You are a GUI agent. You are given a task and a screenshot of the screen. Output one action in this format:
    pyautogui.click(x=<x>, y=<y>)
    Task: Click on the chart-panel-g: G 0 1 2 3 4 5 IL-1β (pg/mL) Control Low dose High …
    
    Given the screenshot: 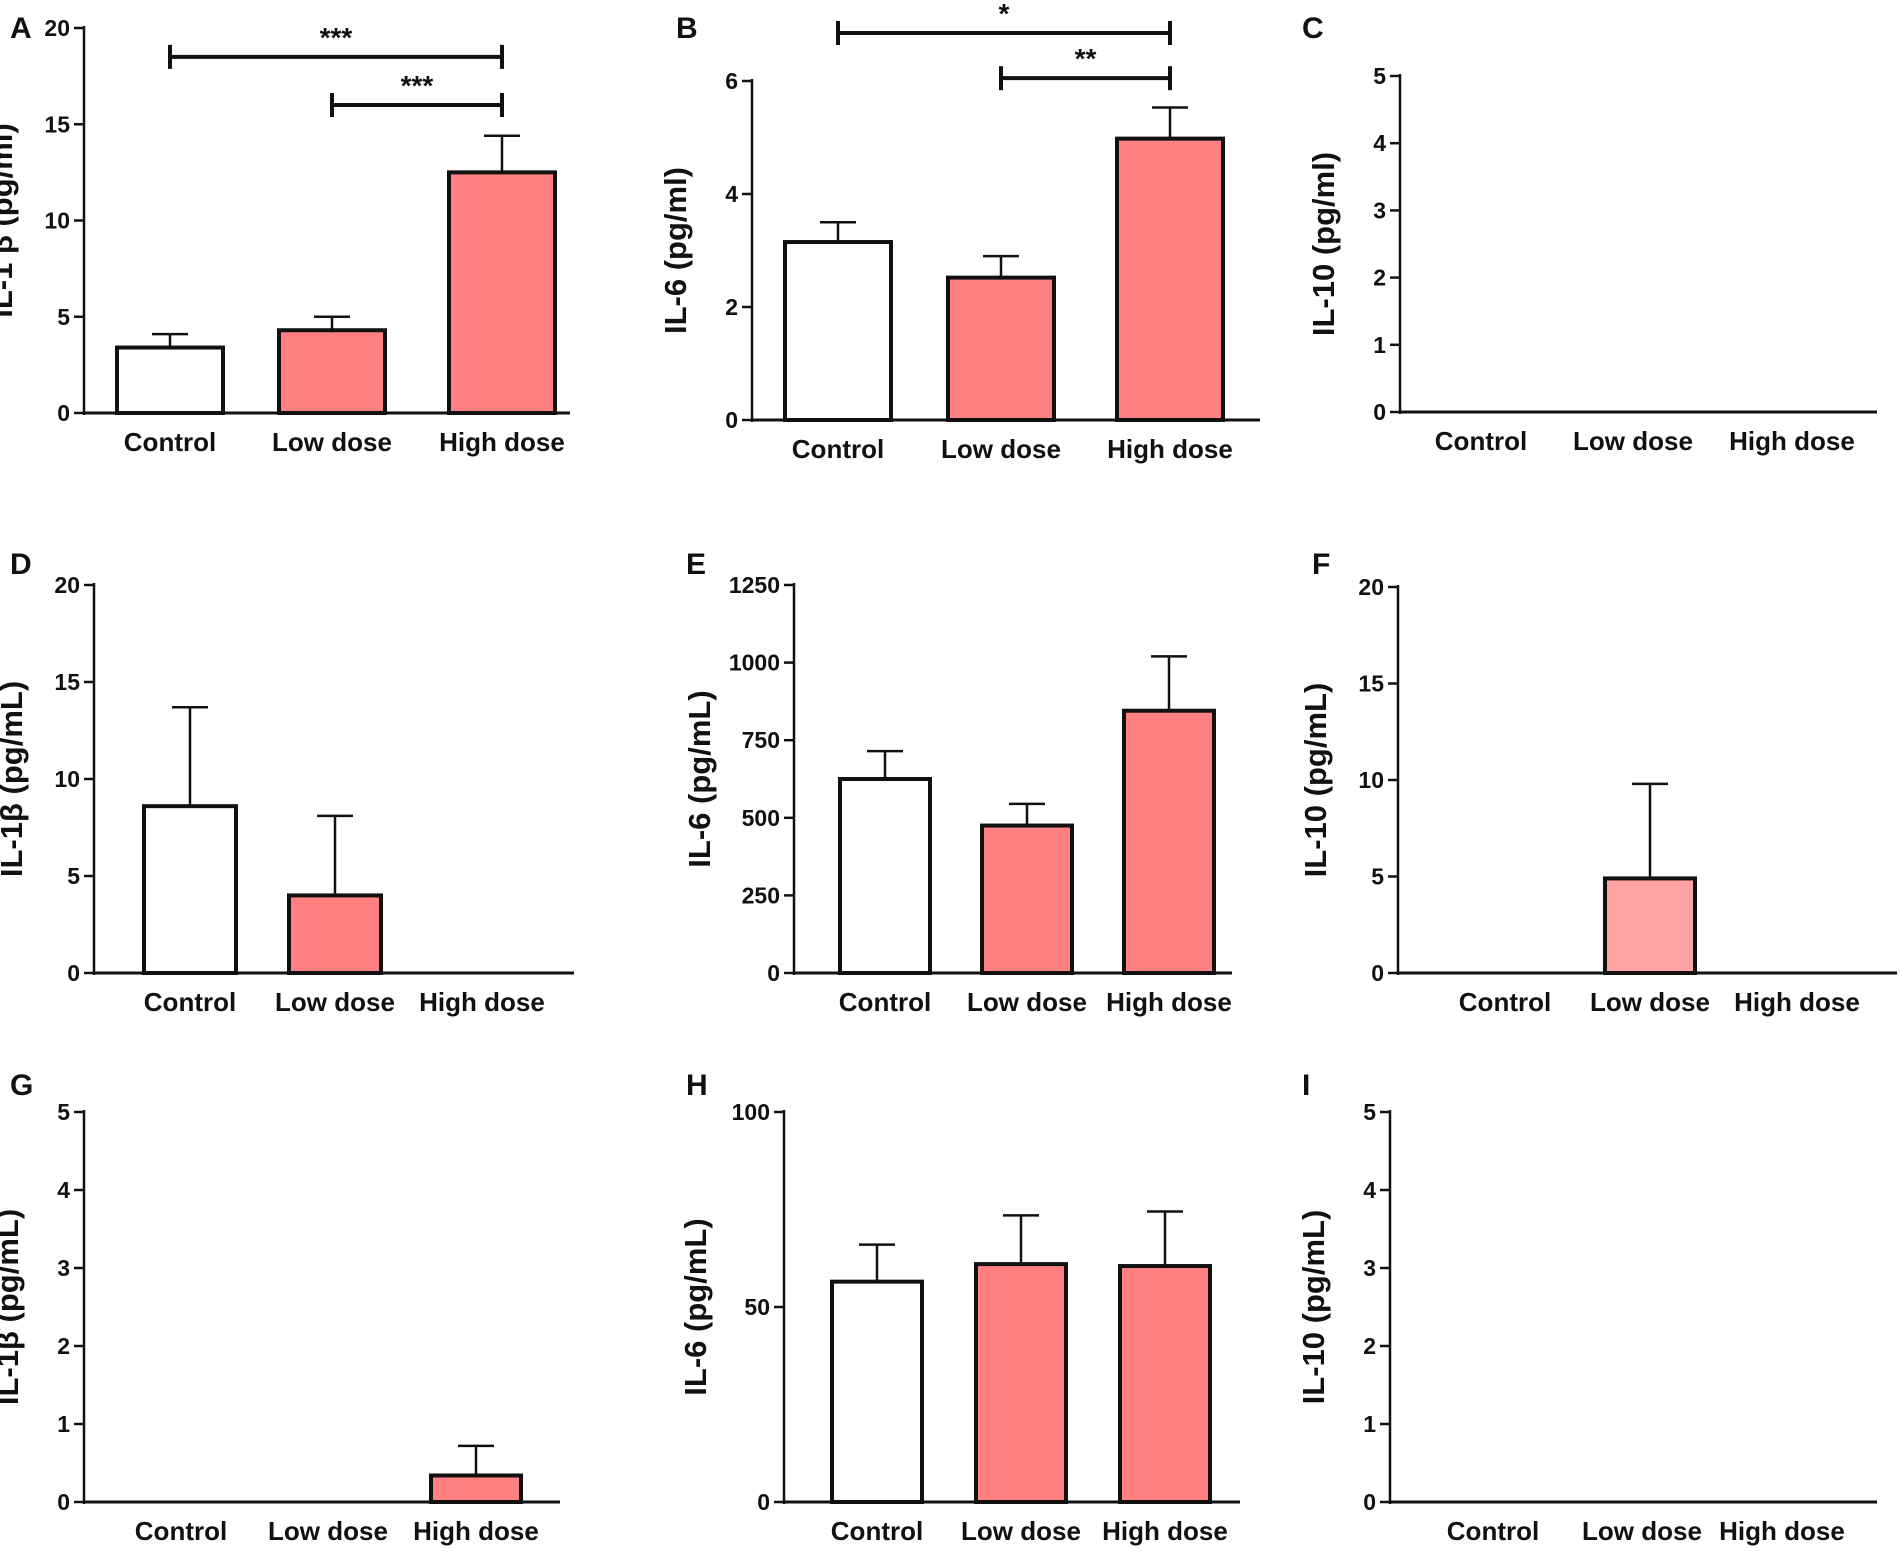 What is the action you would take?
    pyautogui.click(x=280, y=1307)
    